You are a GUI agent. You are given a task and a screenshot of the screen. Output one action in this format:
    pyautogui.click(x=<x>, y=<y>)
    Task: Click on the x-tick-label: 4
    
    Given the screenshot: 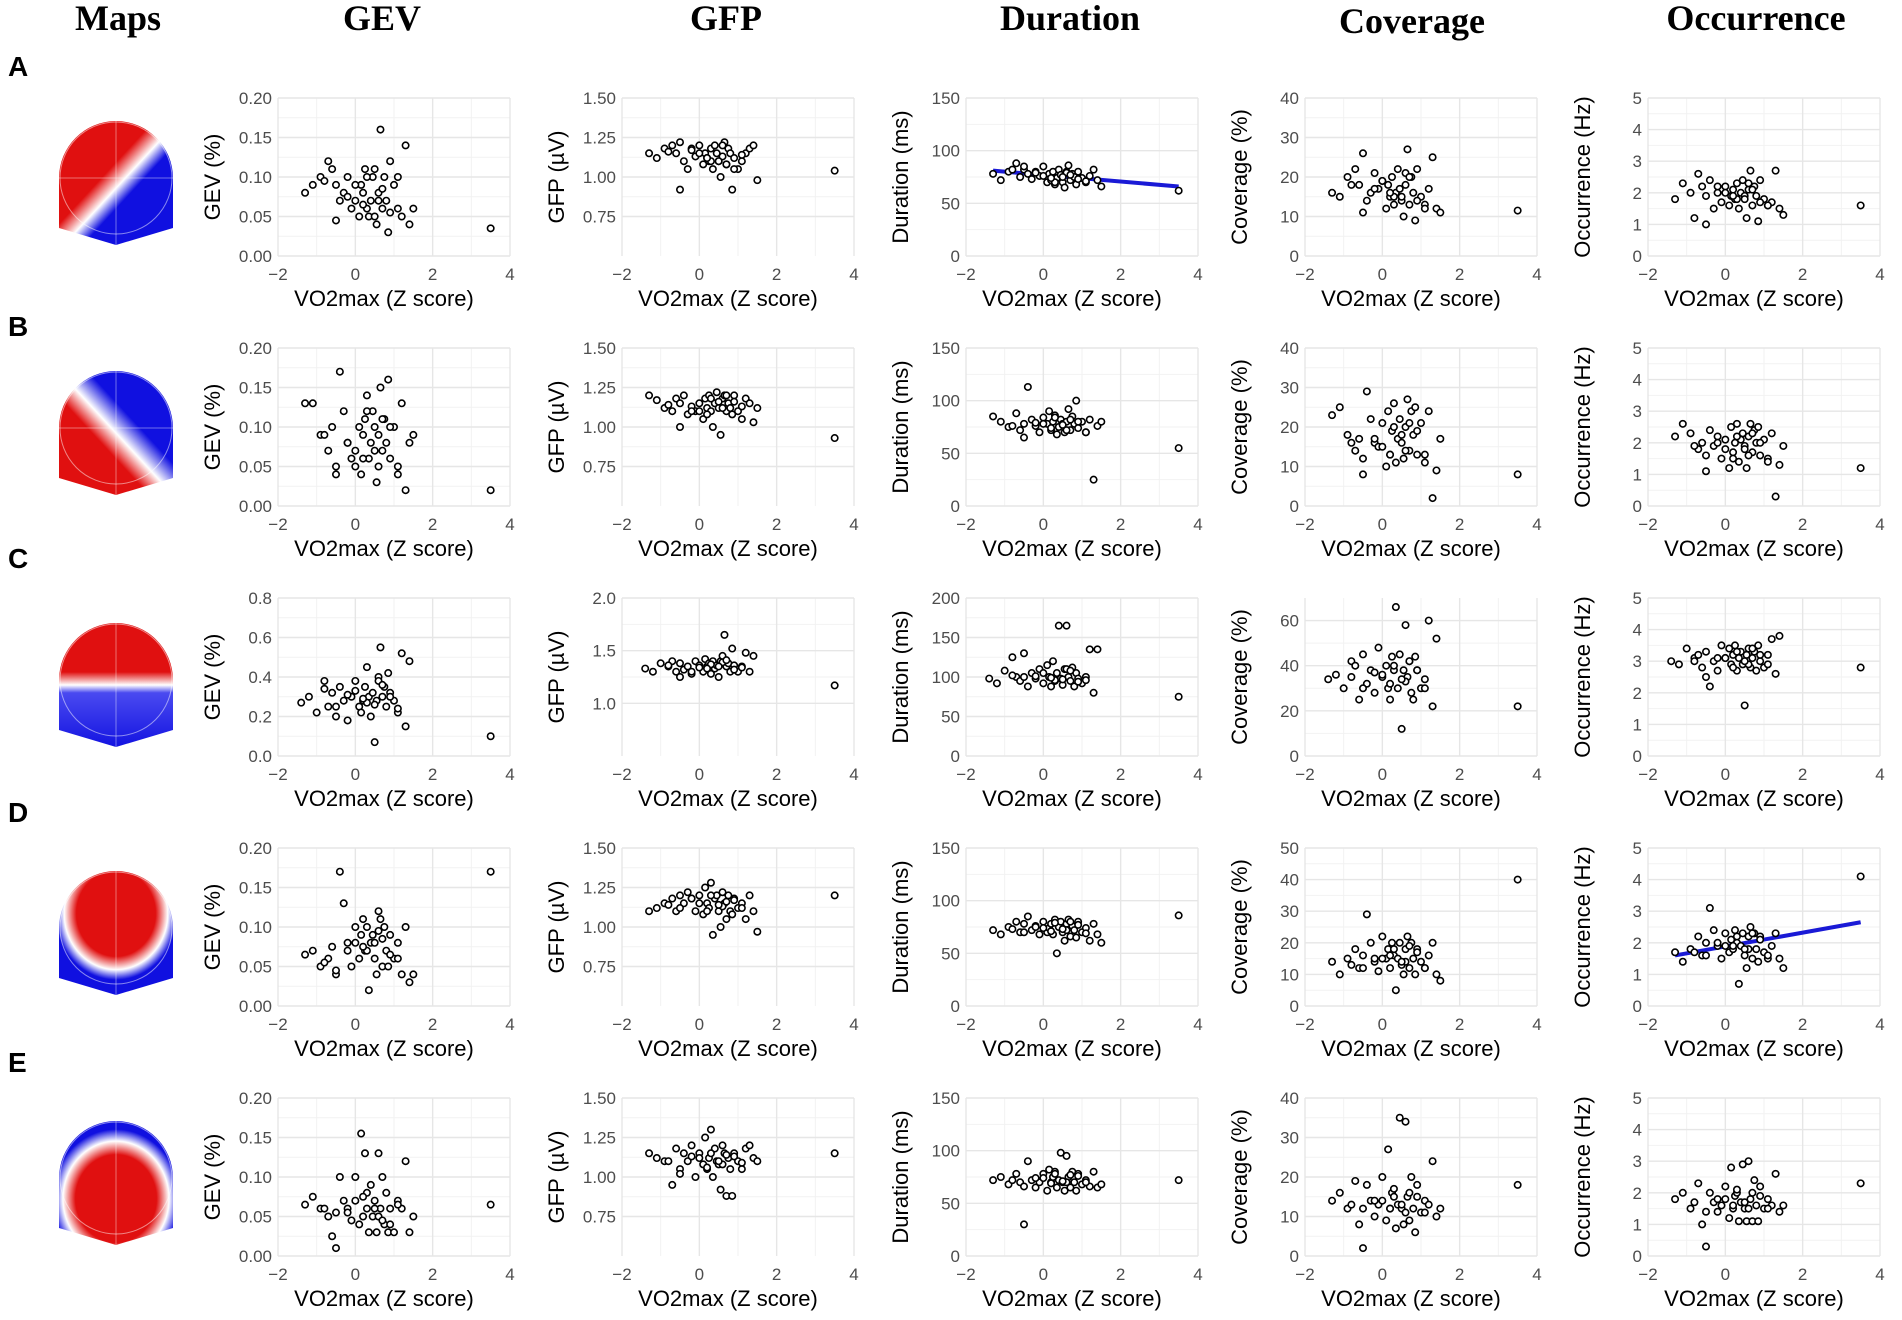 What is the action you would take?
    pyautogui.click(x=1197, y=1274)
    